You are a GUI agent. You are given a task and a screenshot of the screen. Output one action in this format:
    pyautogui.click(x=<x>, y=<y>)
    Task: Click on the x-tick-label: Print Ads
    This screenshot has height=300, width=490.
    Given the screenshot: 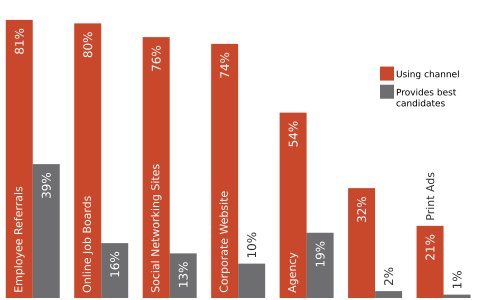 What is the action you would take?
    pyautogui.click(x=430, y=196)
    